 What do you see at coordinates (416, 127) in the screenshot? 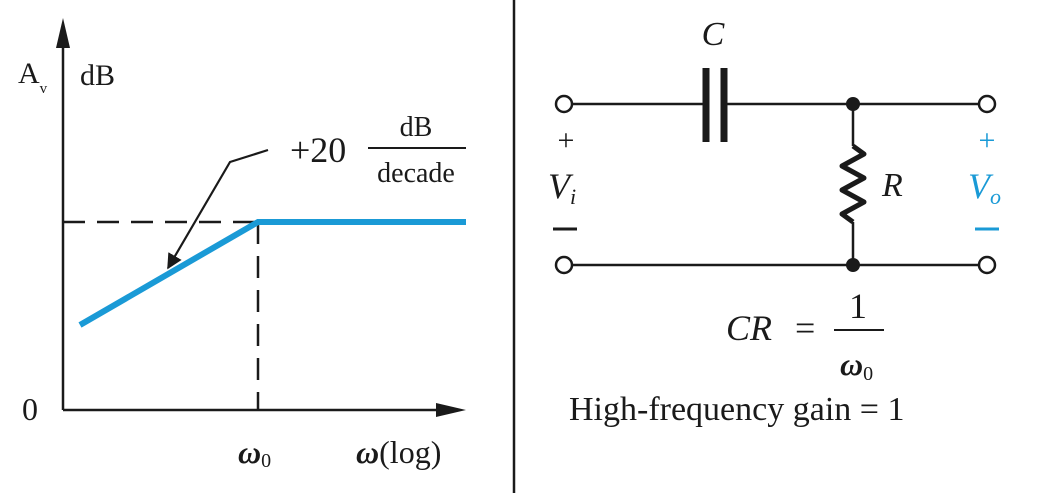
I see `slope-unit-top: dB` at bounding box center [416, 127].